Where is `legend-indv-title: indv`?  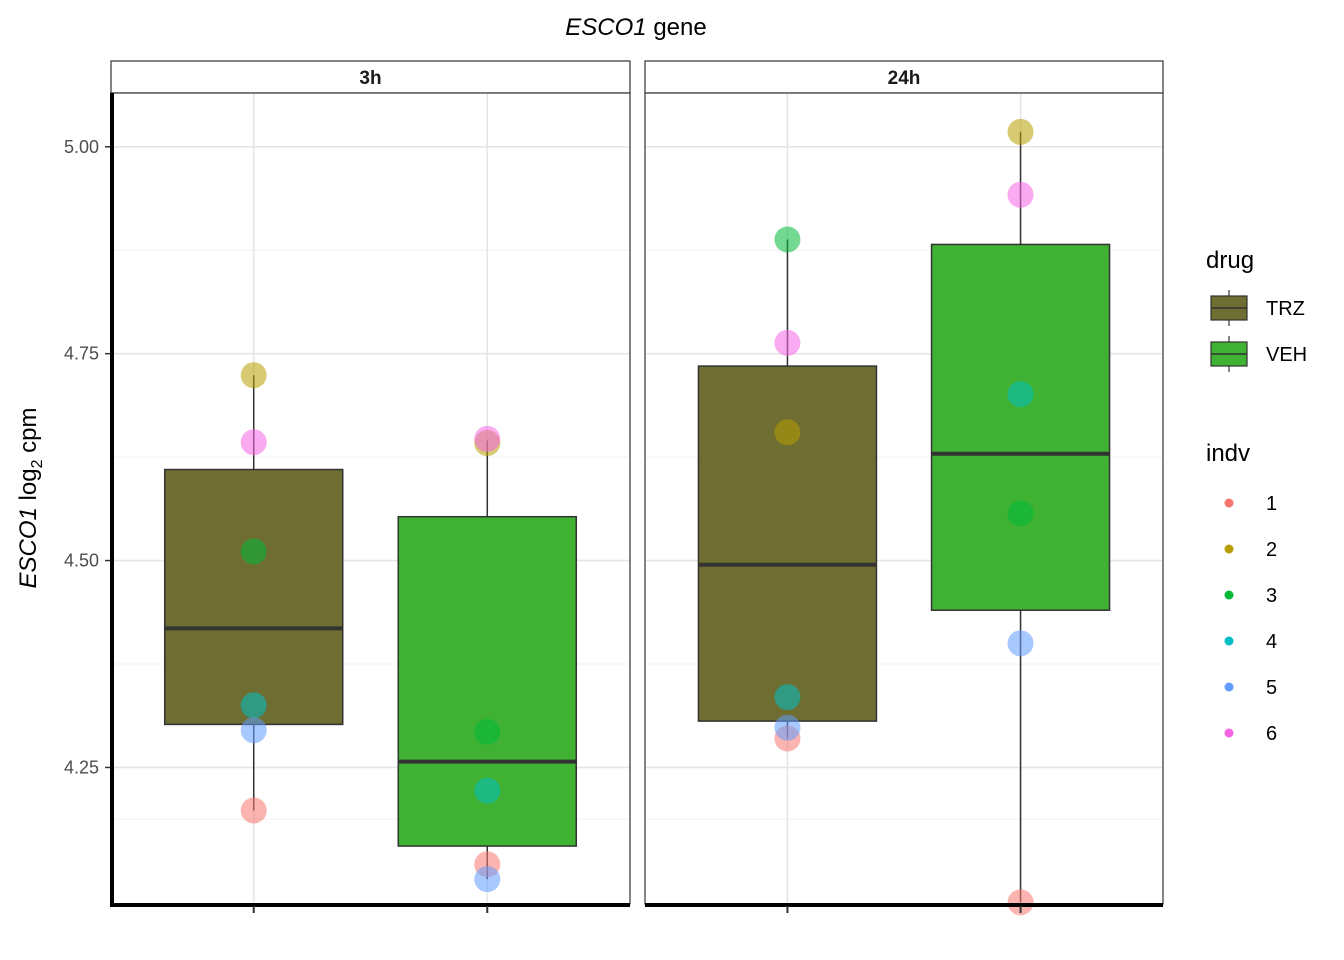 legend-indv-title: indv is located at coordinates (1228, 453).